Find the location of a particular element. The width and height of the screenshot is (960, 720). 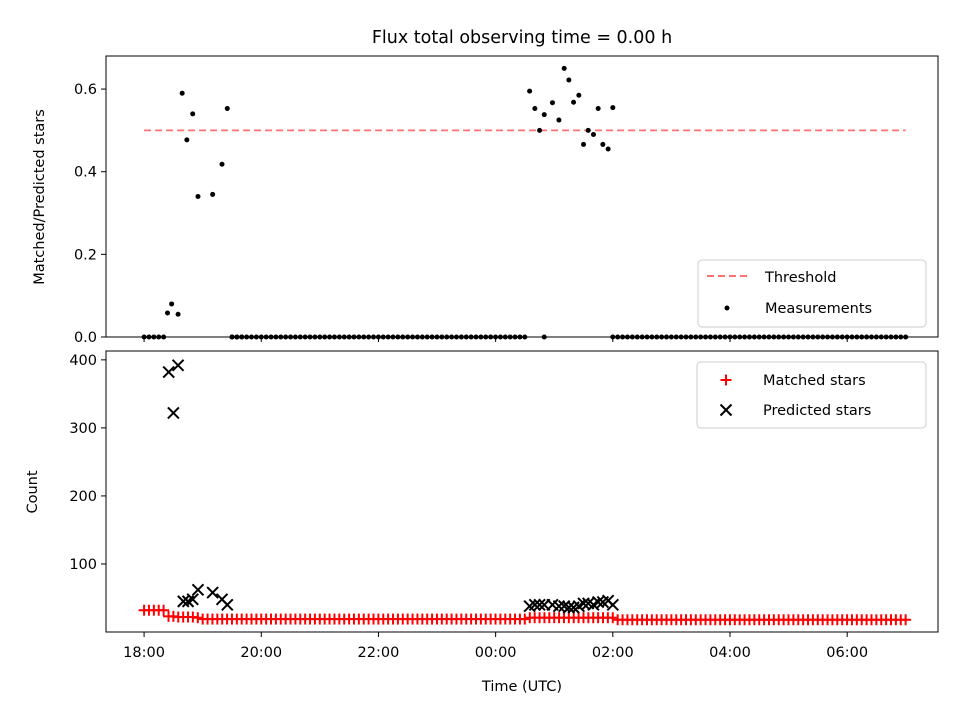

legend-matched-swatch is located at coordinates (726, 380).